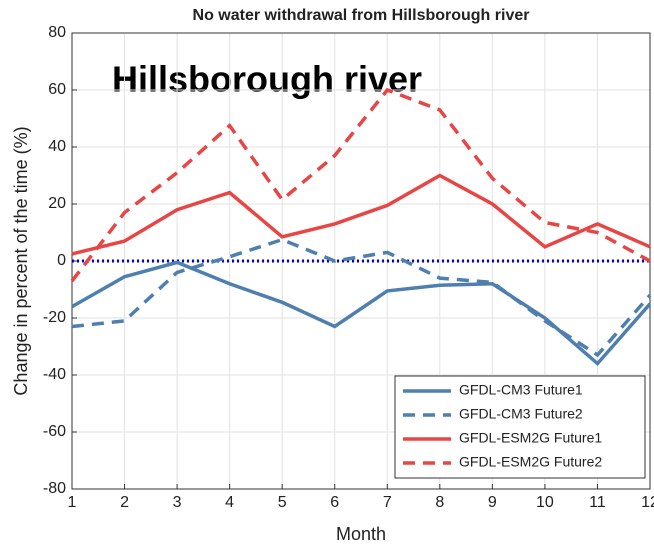 Image resolution: width=654 pixels, height=545 pixels. I want to click on x-tick-label: 1, so click(72, 502).